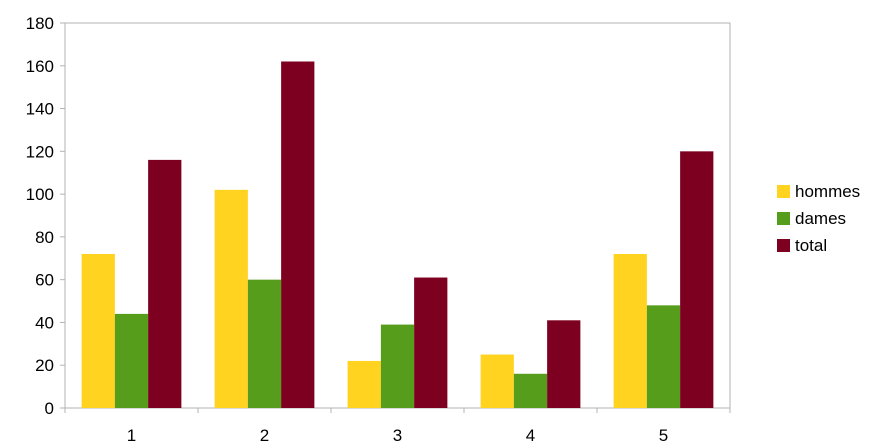 The height and width of the screenshot is (448, 889). What do you see at coordinates (828, 191) in the screenshot?
I see `legend-label-hommes: hommes` at bounding box center [828, 191].